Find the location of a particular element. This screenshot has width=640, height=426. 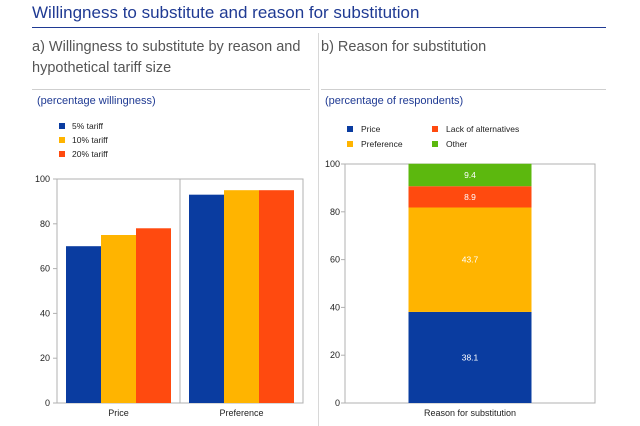

legend-label: 10% tariff is located at coordinates (90, 140).